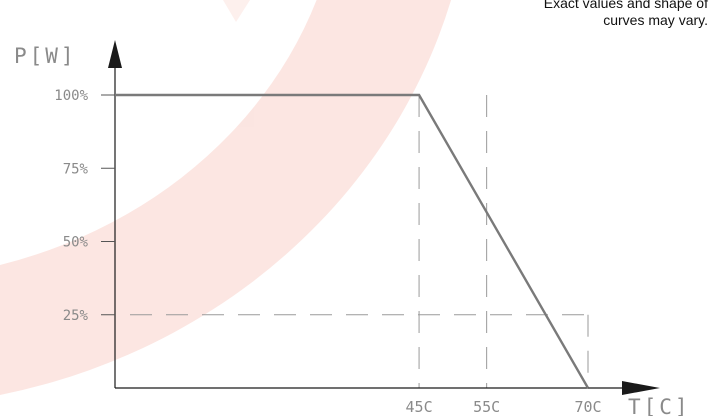  Describe the element at coordinates (76, 243) in the screenshot. I see `y-tick-label: 50%` at that location.